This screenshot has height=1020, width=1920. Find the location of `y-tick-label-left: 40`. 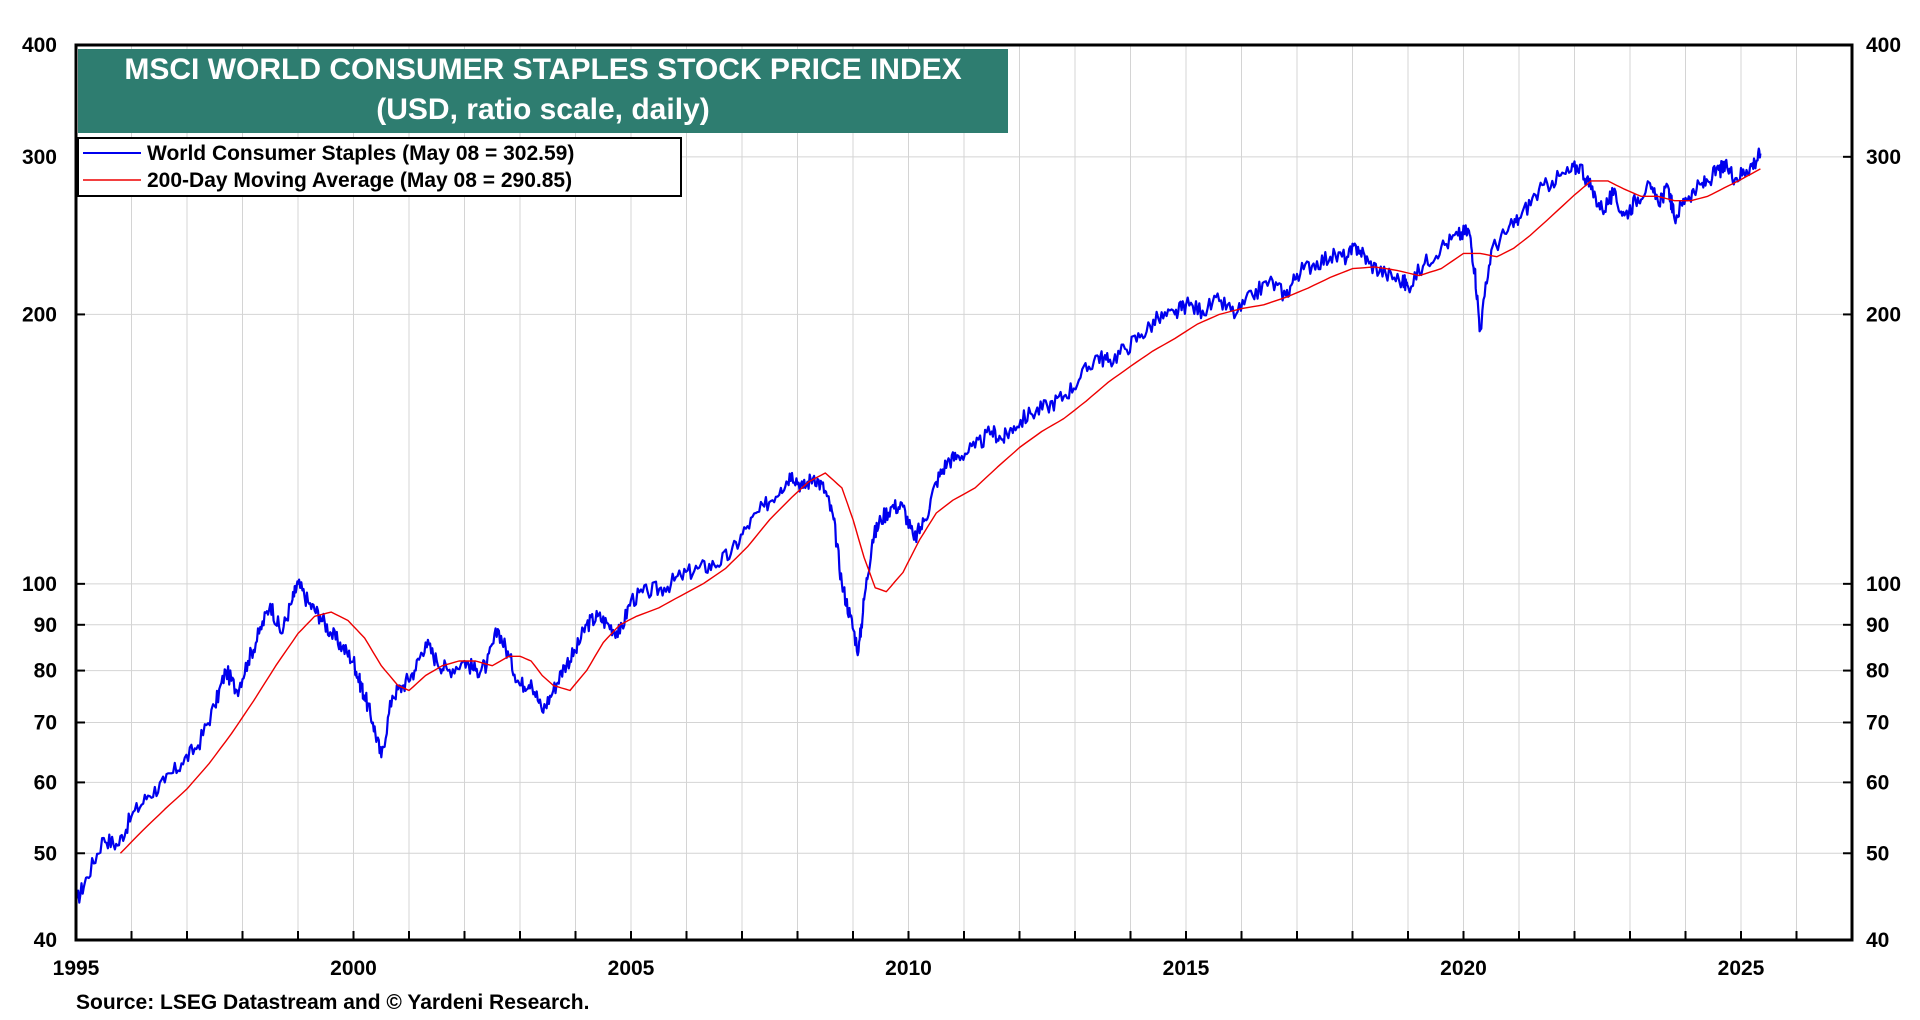

y-tick-label-left: 40 is located at coordinates (45, 940).